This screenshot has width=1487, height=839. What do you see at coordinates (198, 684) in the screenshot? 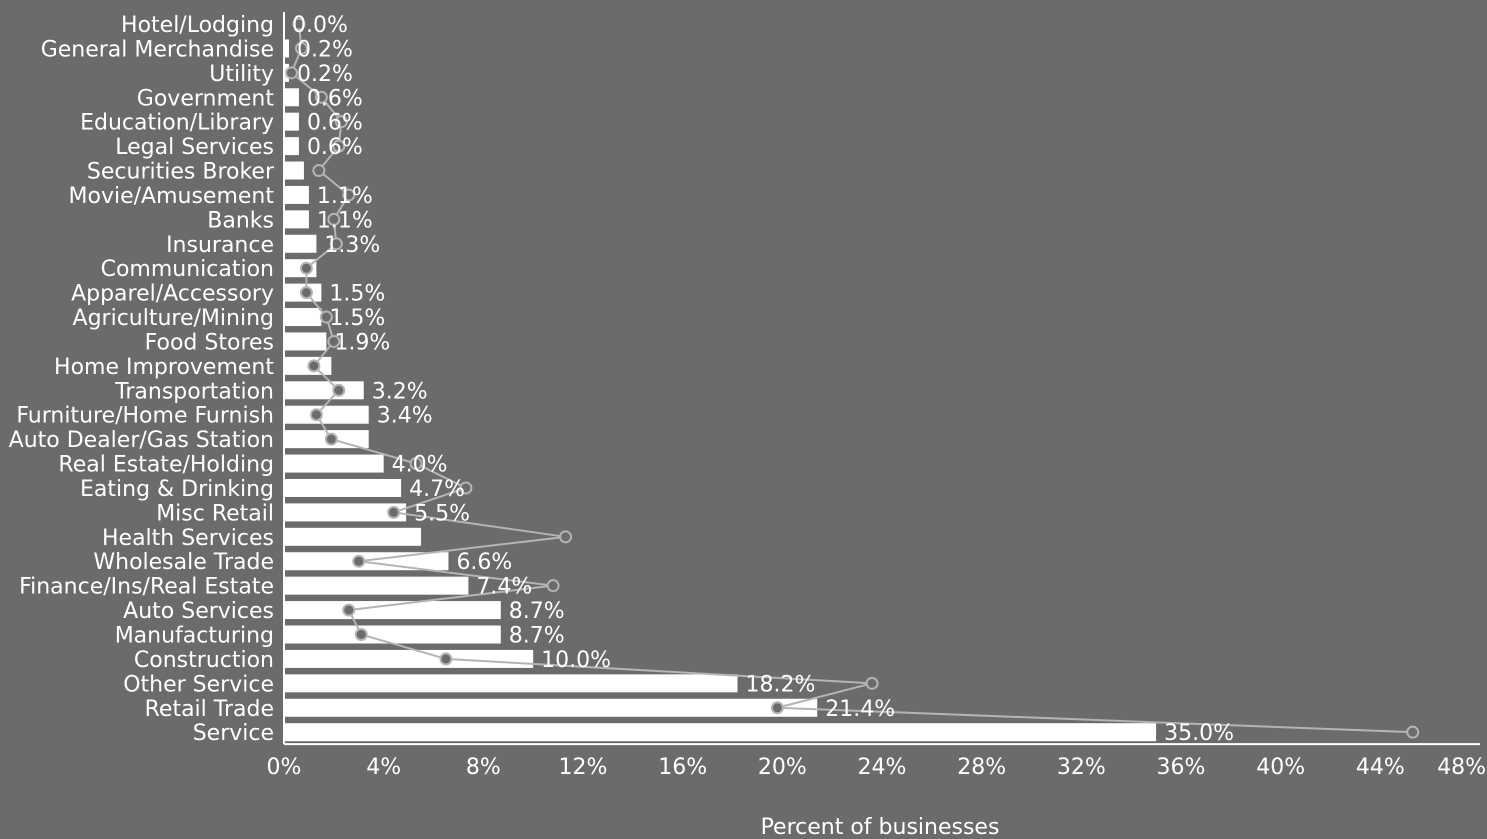
I see `category-label: Other Service` at bounding box center [198, 684].